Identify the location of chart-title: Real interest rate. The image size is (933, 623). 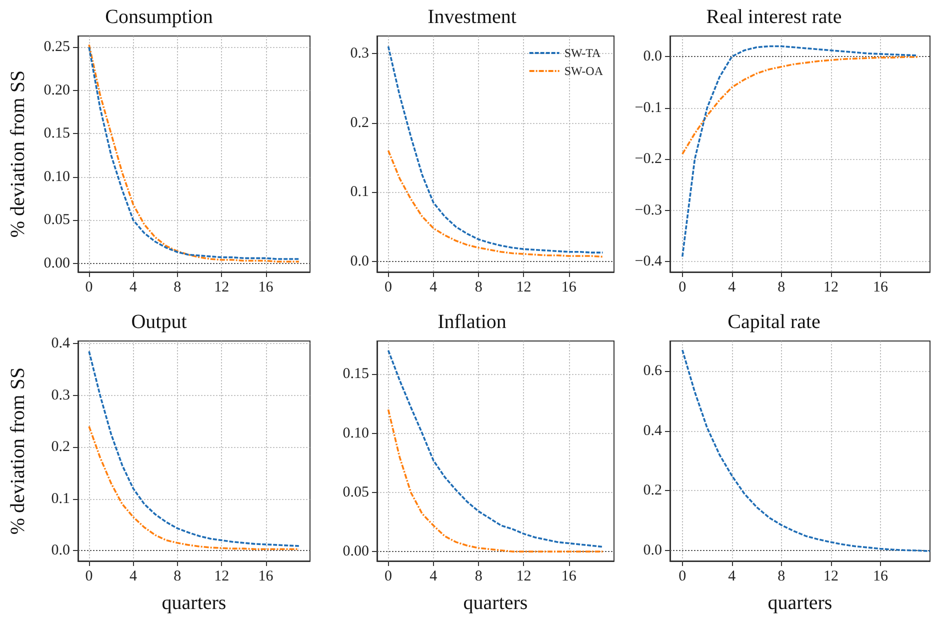
(774, 17).